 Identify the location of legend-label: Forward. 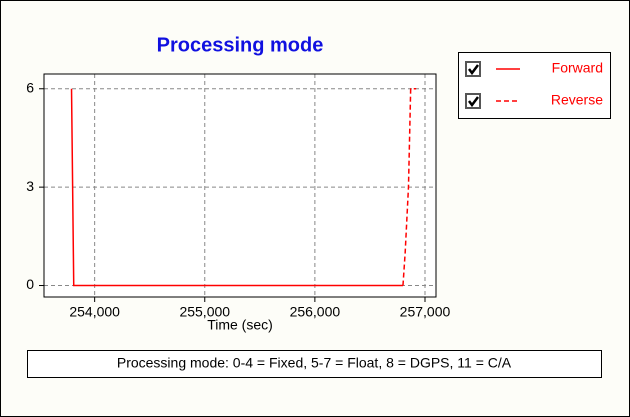
(577, 68).